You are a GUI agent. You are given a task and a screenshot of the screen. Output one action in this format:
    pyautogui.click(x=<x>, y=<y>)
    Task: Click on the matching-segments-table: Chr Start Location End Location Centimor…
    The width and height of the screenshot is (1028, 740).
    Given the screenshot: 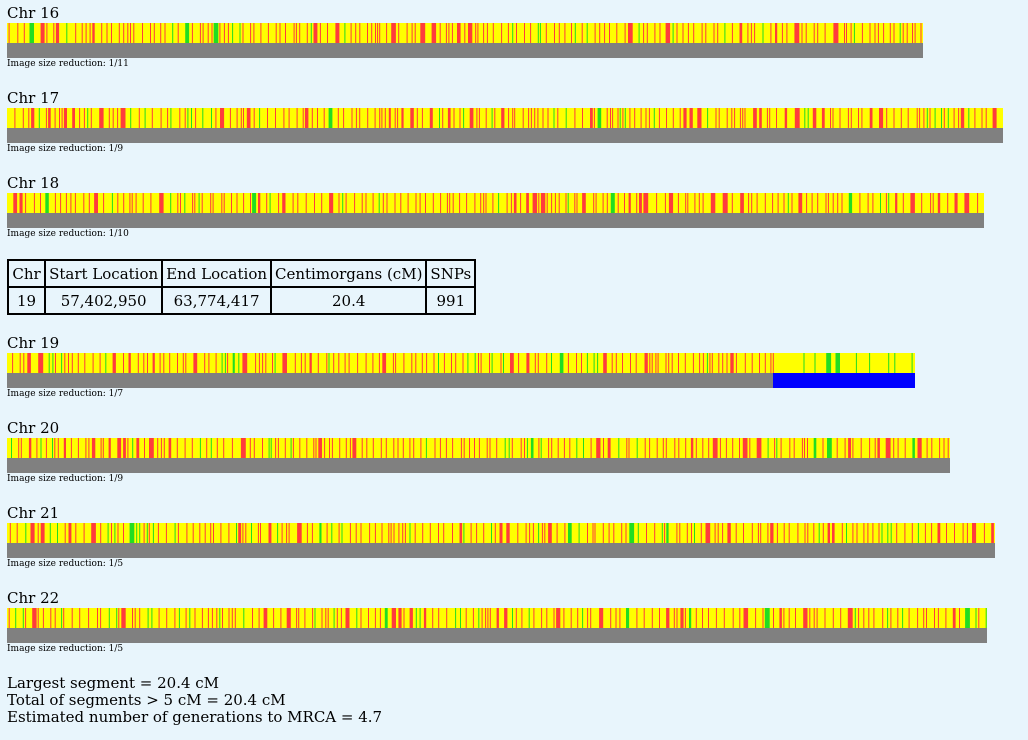 What is the action you would take?
    pyautogui.click(x=242, y=287)
    